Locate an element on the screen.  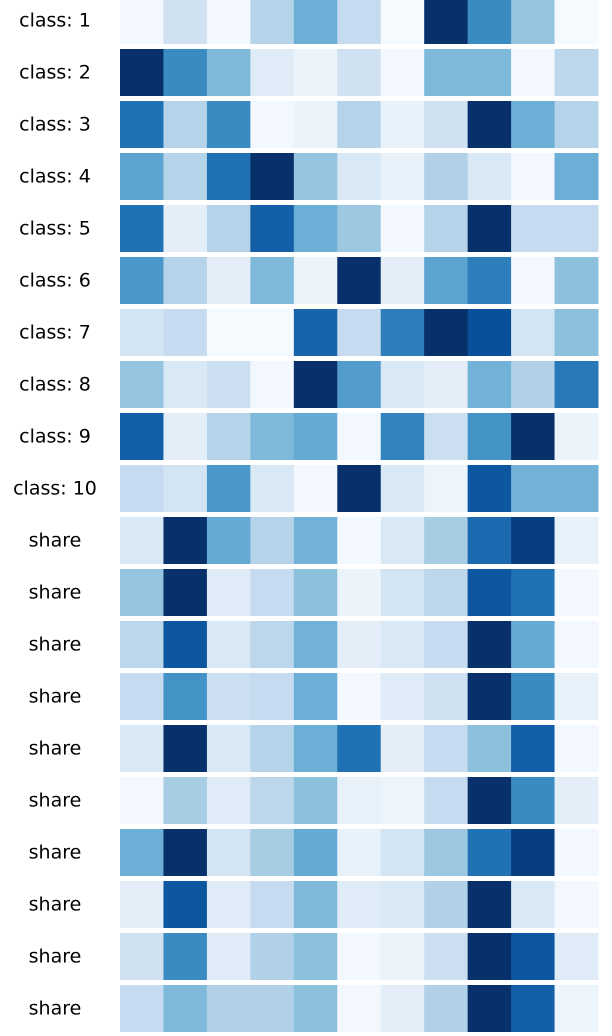
row-label: class: 8 is located at coordinates (55, 385).